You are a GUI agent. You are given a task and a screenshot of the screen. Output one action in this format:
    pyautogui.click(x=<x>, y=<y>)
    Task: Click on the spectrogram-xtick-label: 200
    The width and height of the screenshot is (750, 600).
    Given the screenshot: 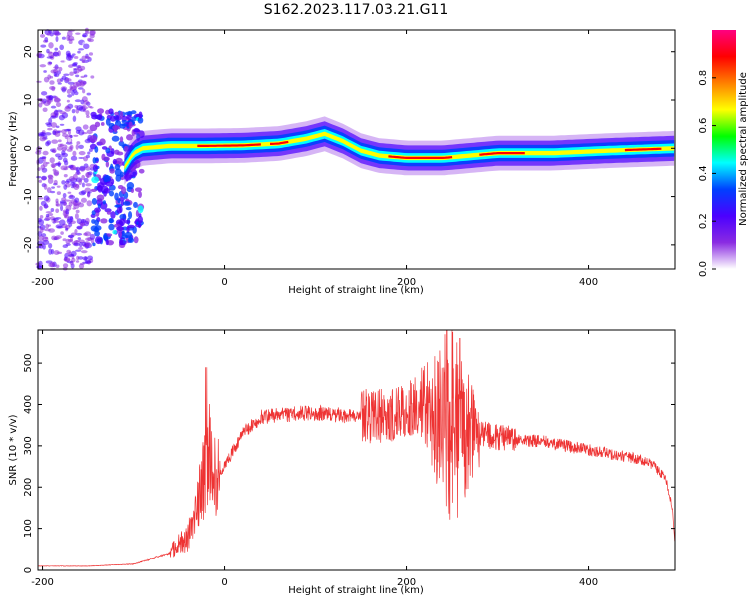 What is the action you would take?
    pyautogui.click(x=406, y=282)
    